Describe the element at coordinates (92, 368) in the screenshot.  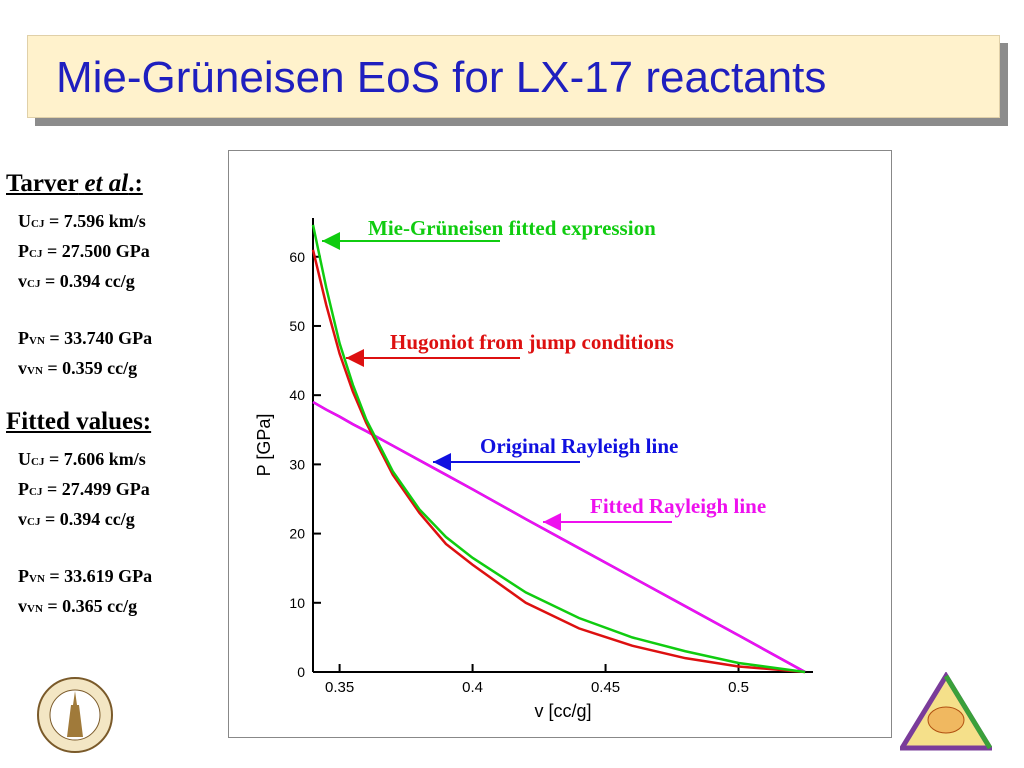
I see `param-value: = 0.359 cc/g` at that location.